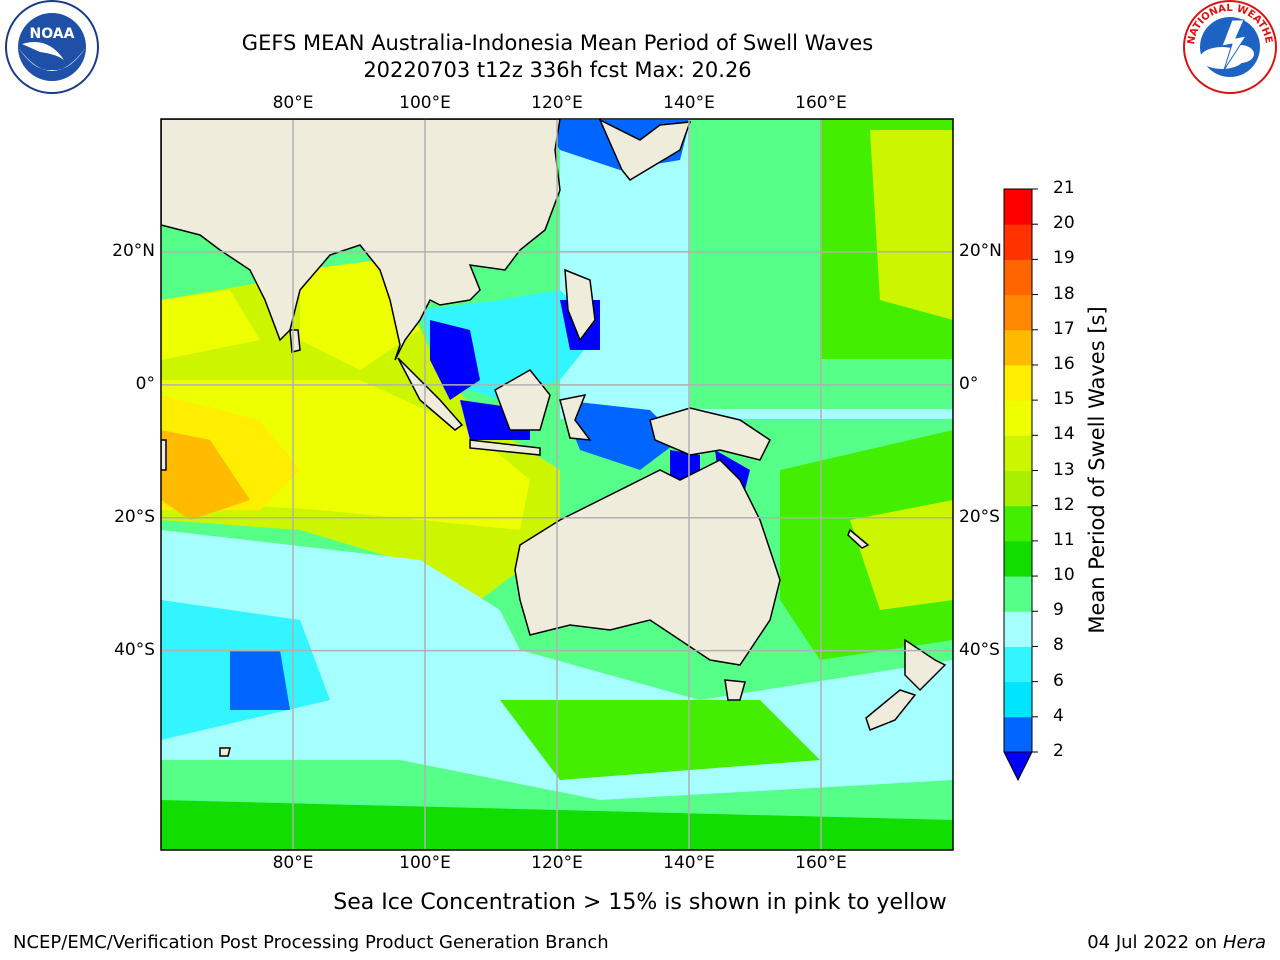  I want to click on colorbar-tick-label: 13, so click(1064, 469).